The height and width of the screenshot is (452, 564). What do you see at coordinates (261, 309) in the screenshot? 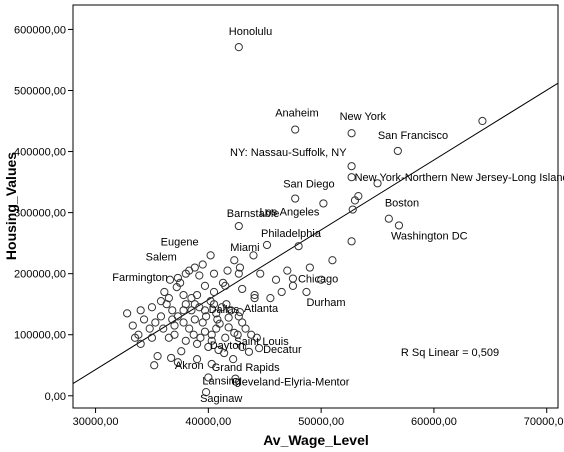
I see `point-label: Atlanta` at bounding box center [261, 309].